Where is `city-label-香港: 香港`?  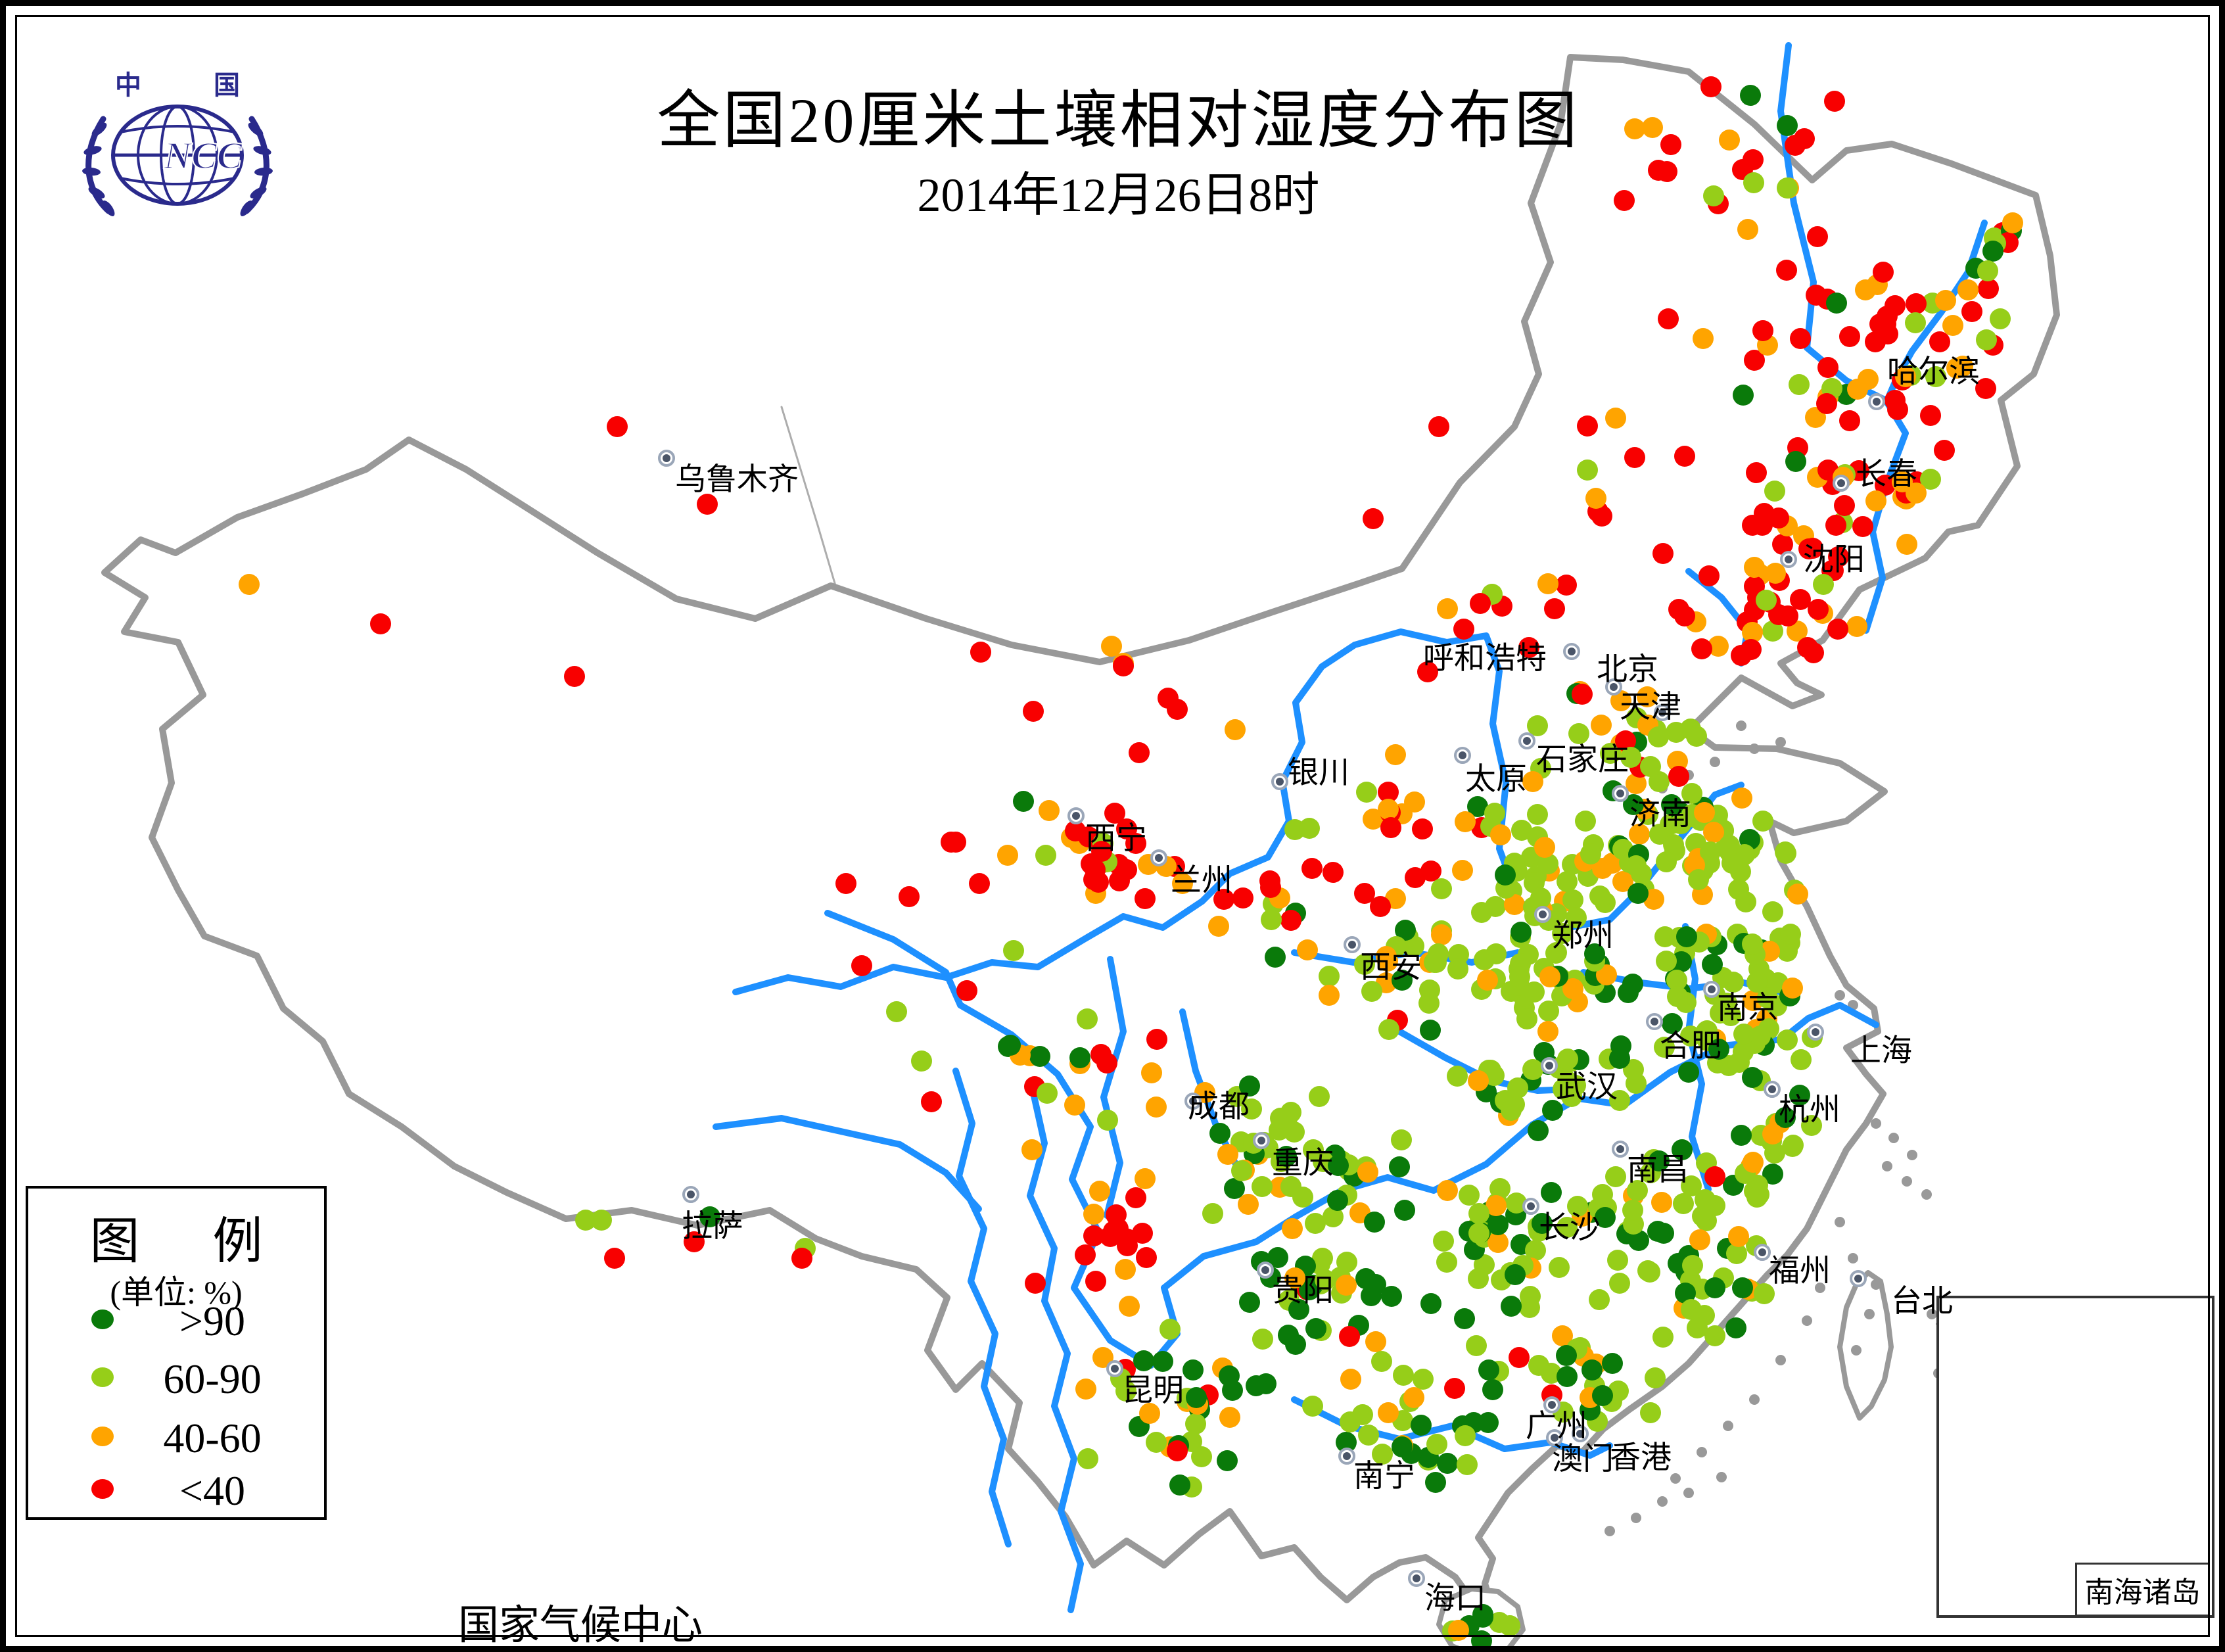 city-label-香港: 香港 is located at coordinates (1641, 1458).